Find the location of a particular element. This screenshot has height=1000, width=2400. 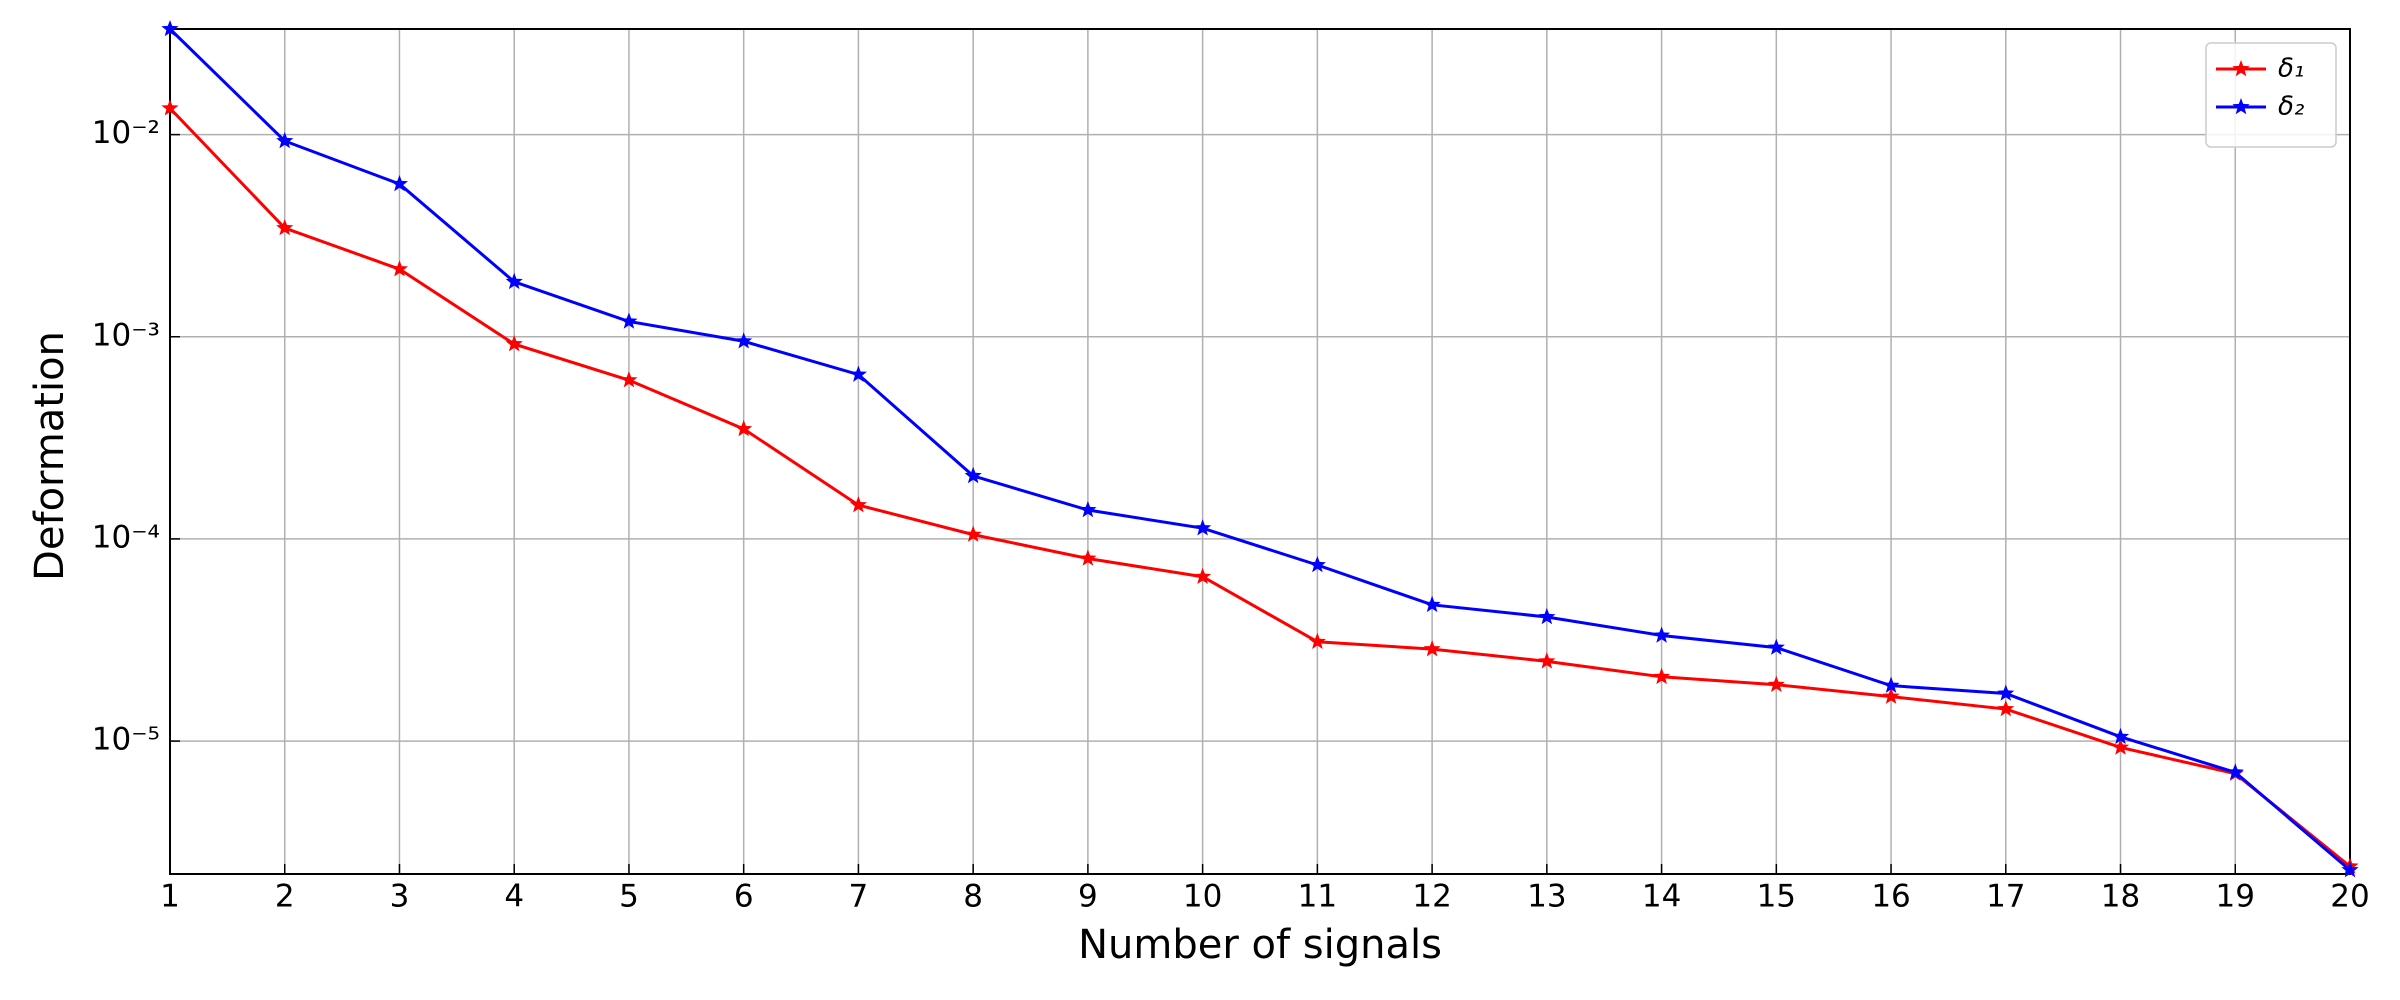

x-tick-label: 9 is located at coordinates (1088, 897).